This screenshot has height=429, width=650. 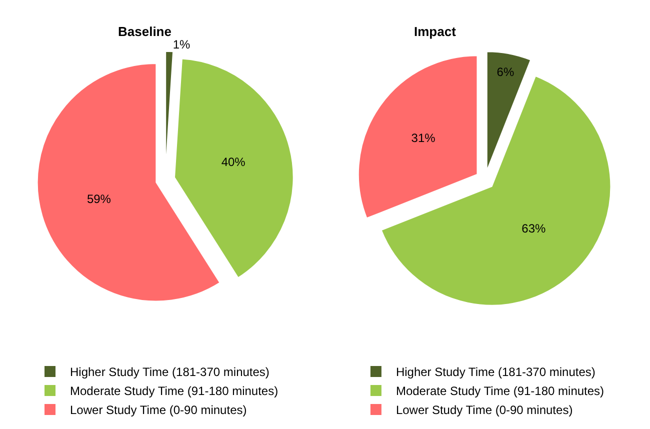 I want to click on data-label: 1%, so click(x=181, y=44).